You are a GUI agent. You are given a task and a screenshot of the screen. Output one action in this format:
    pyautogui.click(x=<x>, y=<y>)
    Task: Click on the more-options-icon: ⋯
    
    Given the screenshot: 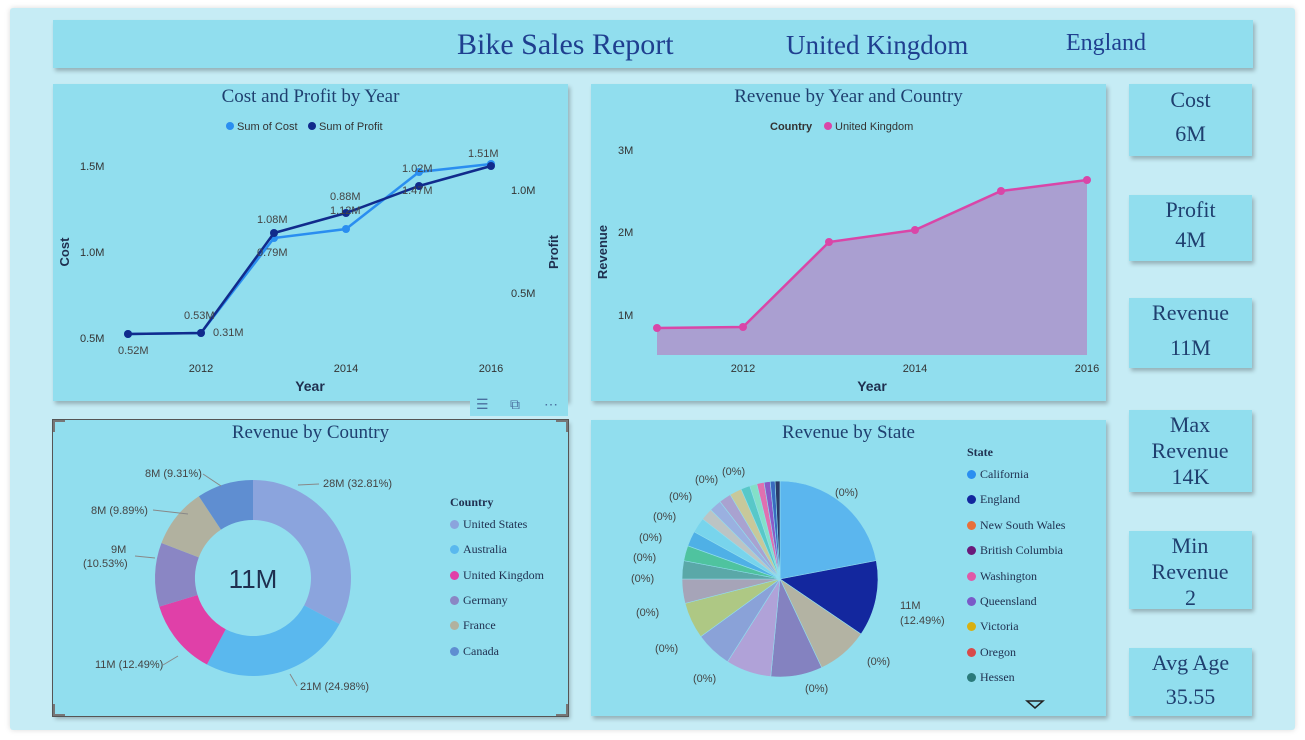 What is the action you would take?
    pyautogui.click(x=551, y=404)
    